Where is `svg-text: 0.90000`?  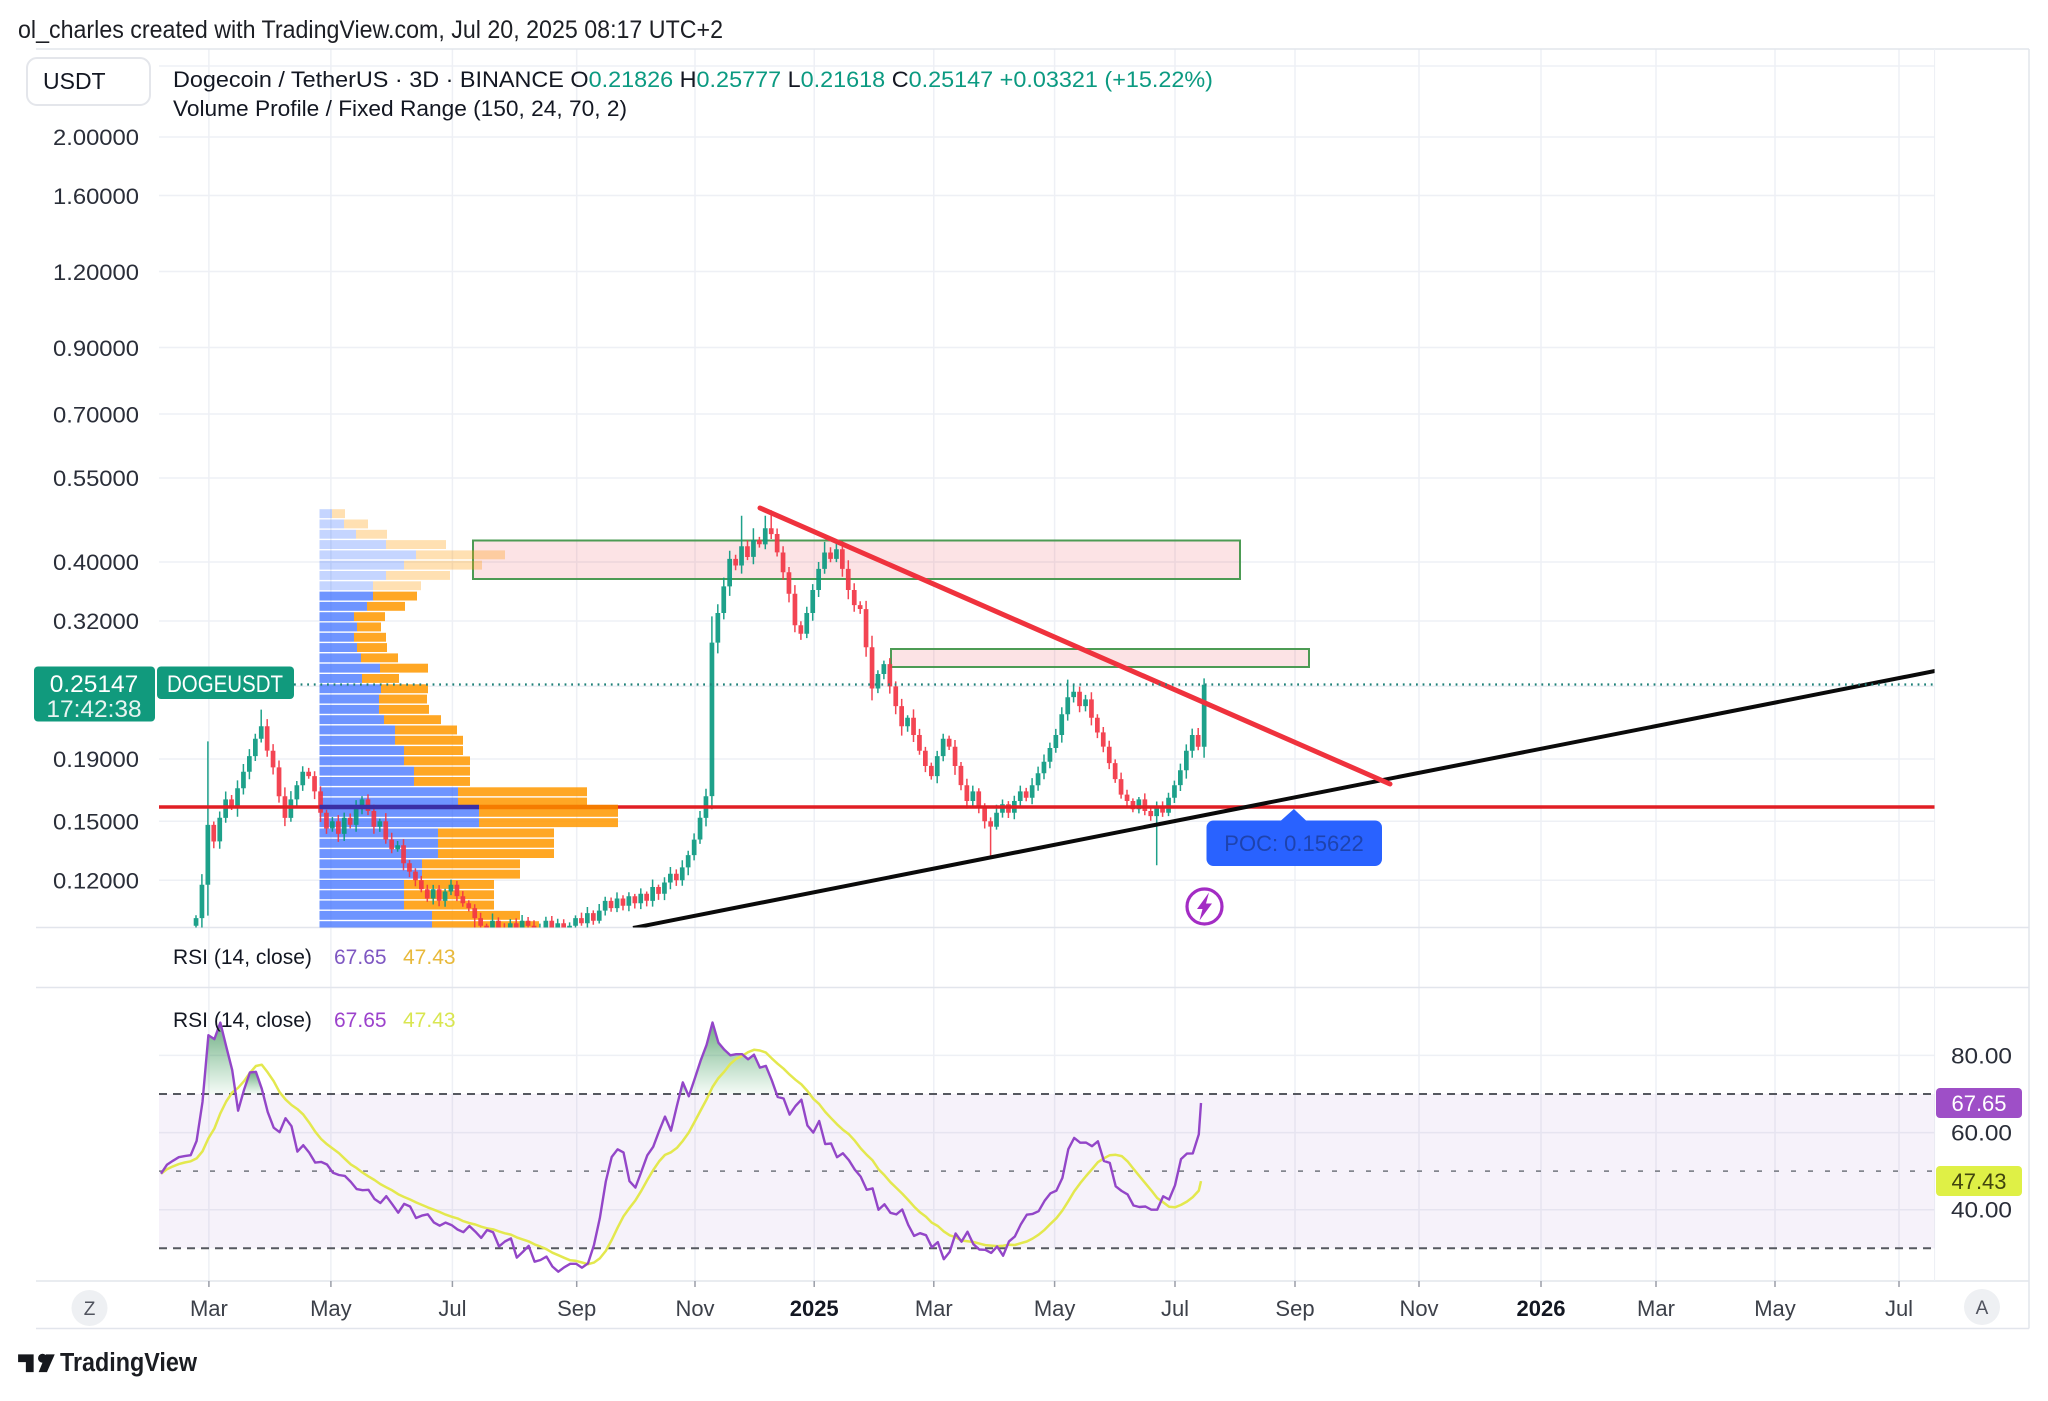
svg-text: 0.90000 is located at coordinates (96, 348).